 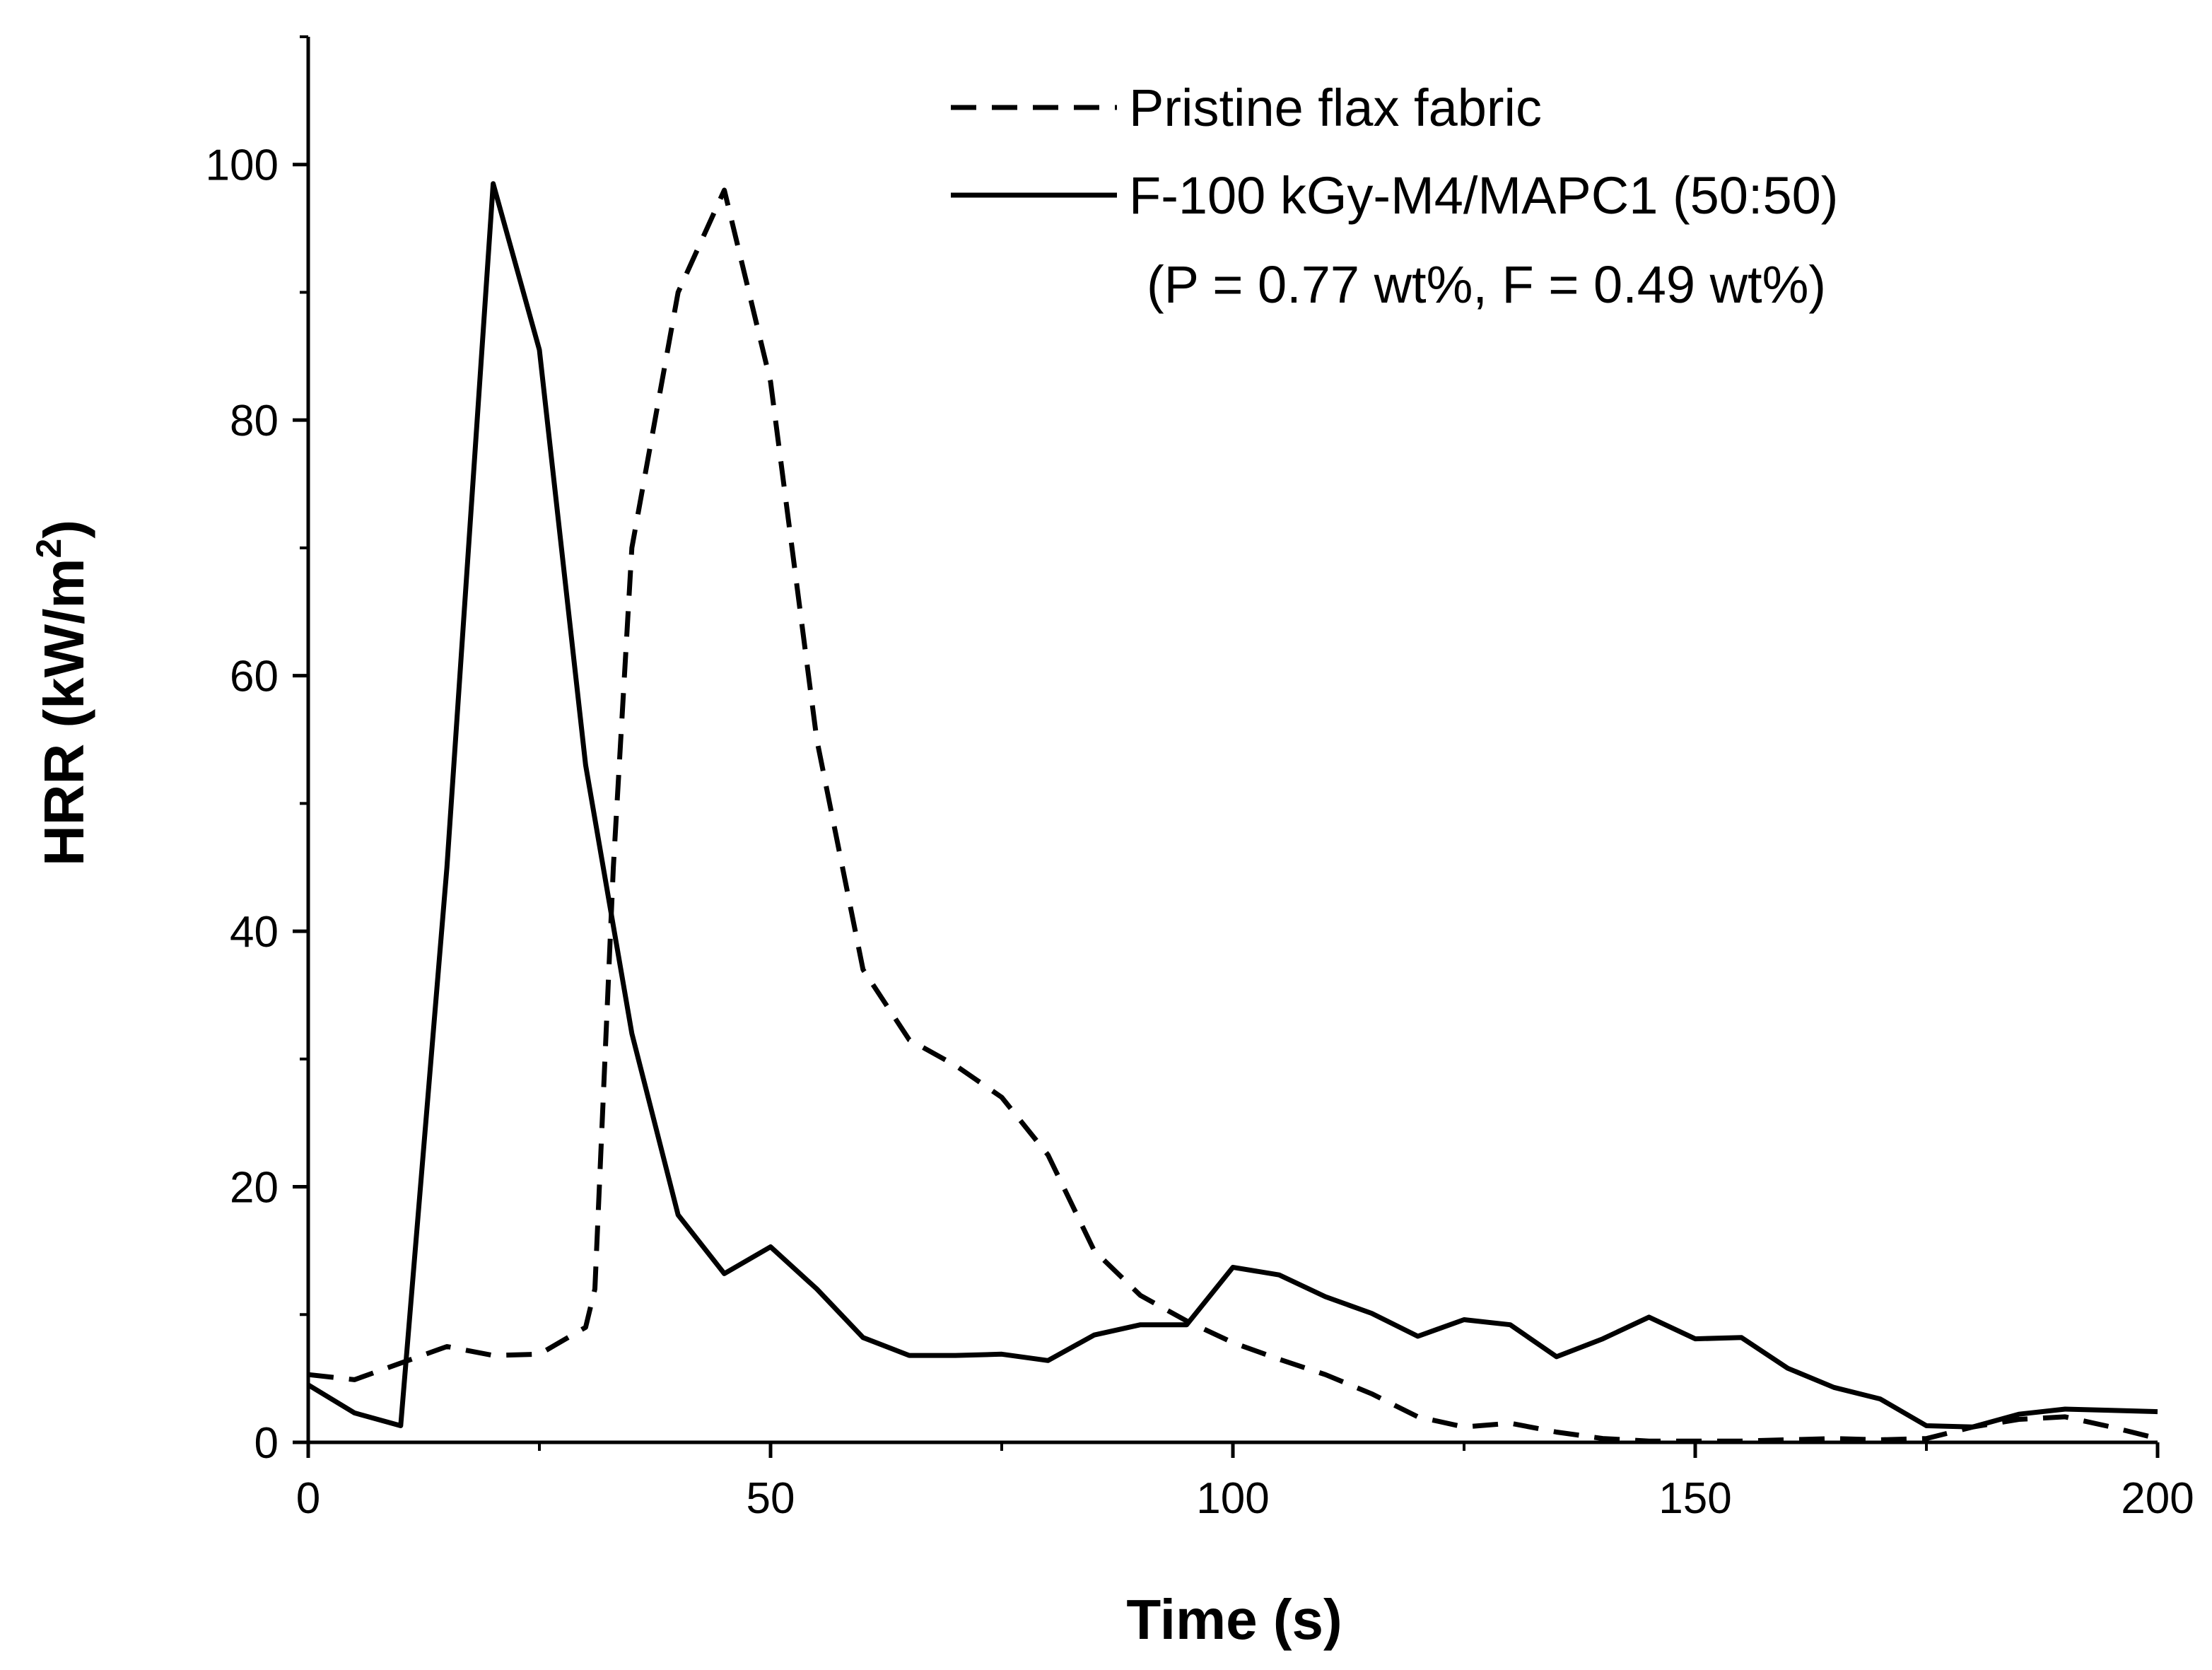 What do you see at coordinates (308, 1498) in the screenshot?
I see `x-tick-label: 0` at bounding box center [308, 1498].